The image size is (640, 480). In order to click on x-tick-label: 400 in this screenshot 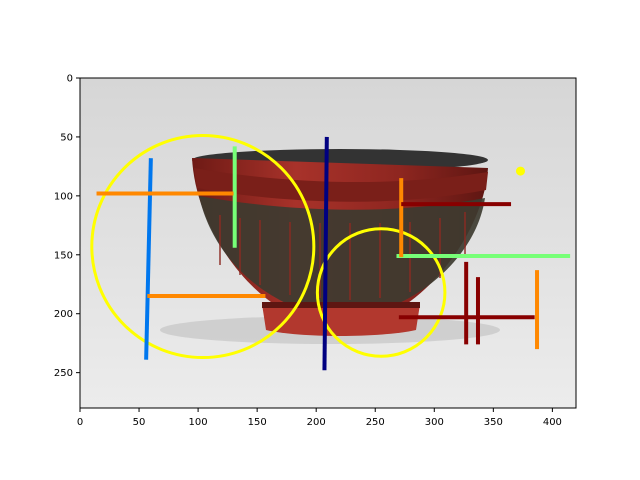, I will do `click(552, 422)`.